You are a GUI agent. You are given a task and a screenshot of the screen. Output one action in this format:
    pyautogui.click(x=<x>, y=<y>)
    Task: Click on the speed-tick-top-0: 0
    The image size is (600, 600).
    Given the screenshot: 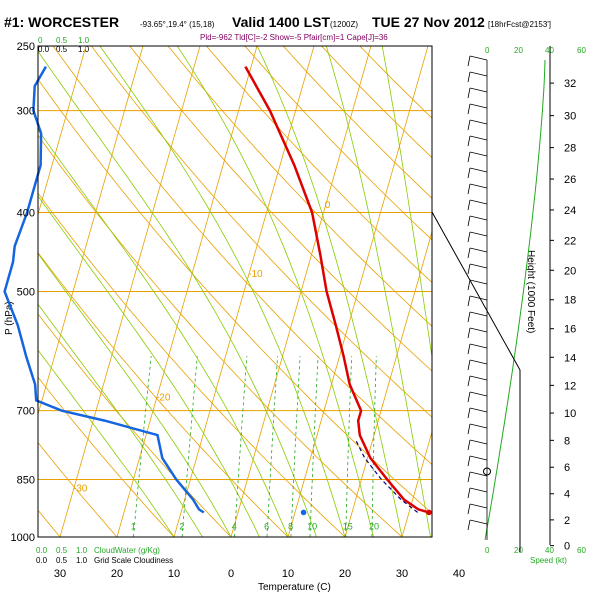 What is the action you would take?
    pyautogui.click(x=487, y=50)
    